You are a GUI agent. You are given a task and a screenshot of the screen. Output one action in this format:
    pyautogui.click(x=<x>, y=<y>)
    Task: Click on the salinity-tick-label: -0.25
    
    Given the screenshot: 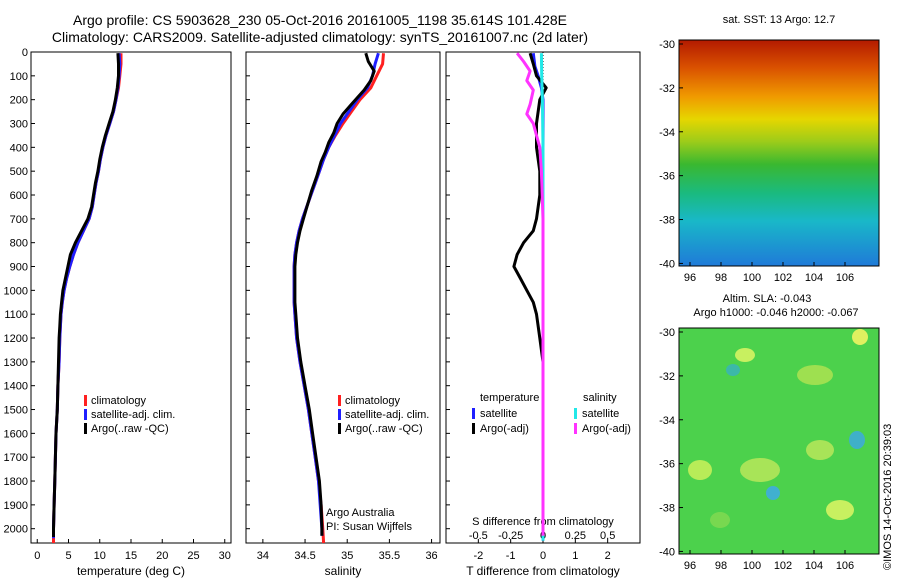 What is the action you would take?
    pyautogui.click(x=510, y=536)
    